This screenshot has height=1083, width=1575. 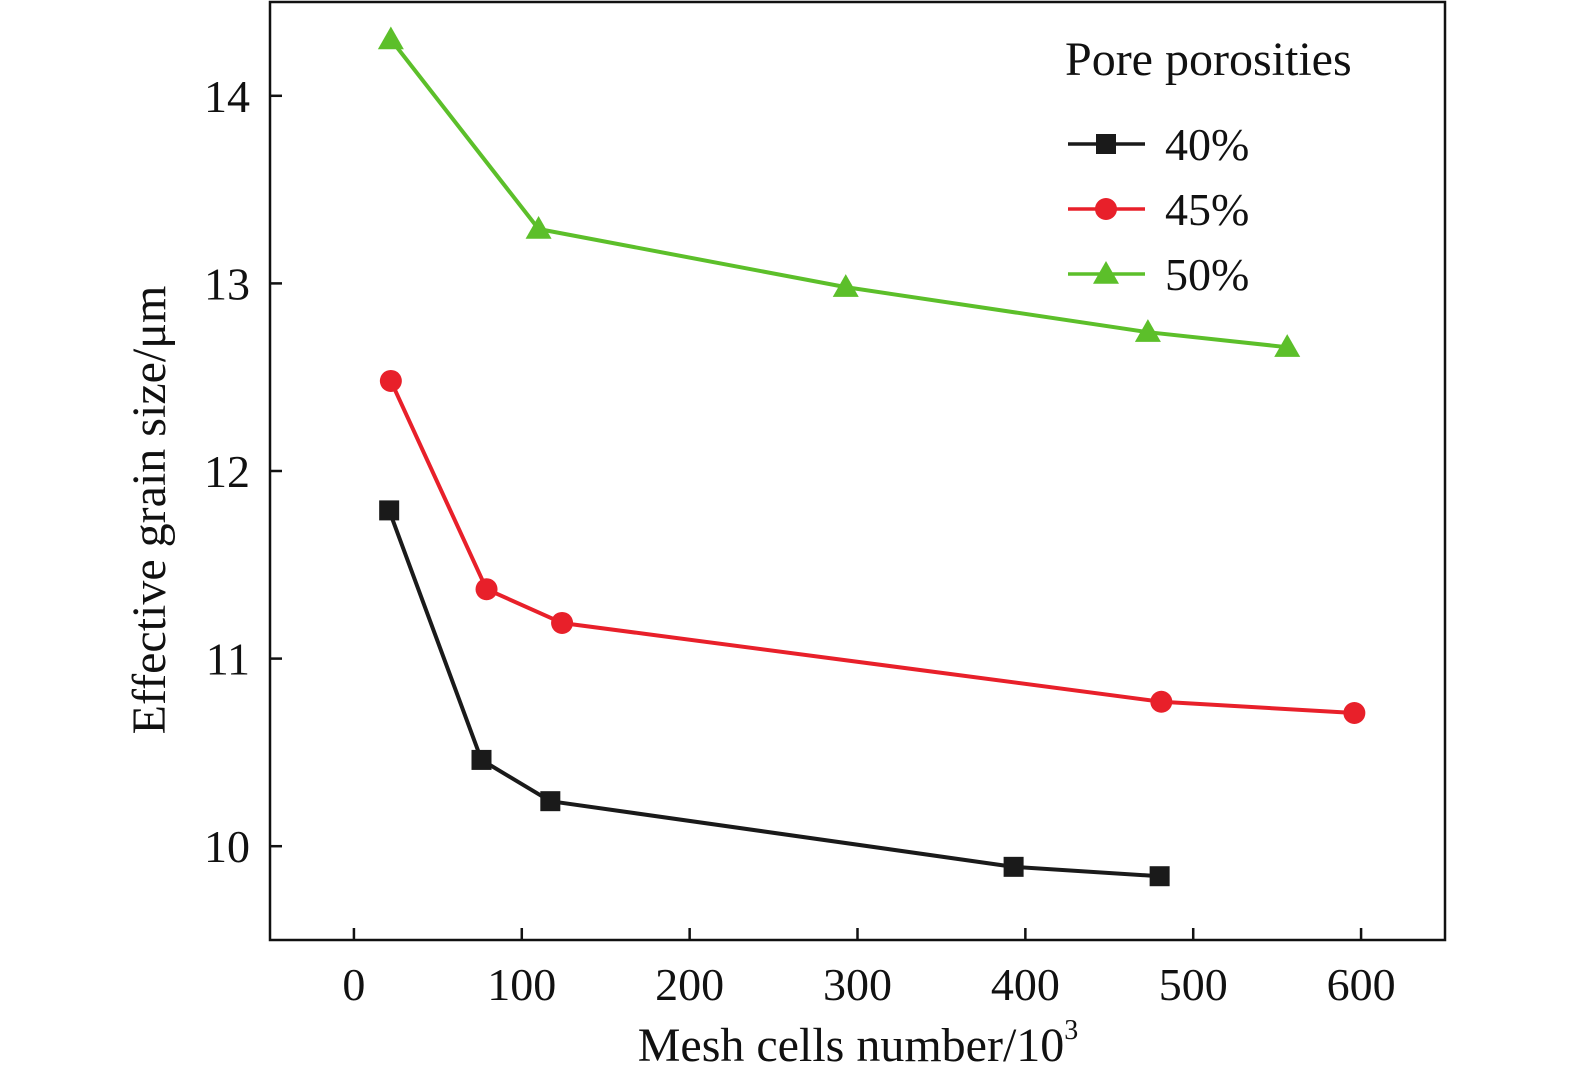 I want to click on x-axis-ticks: 0 100 200 300 400 500 600, so click(x=869, y=969).